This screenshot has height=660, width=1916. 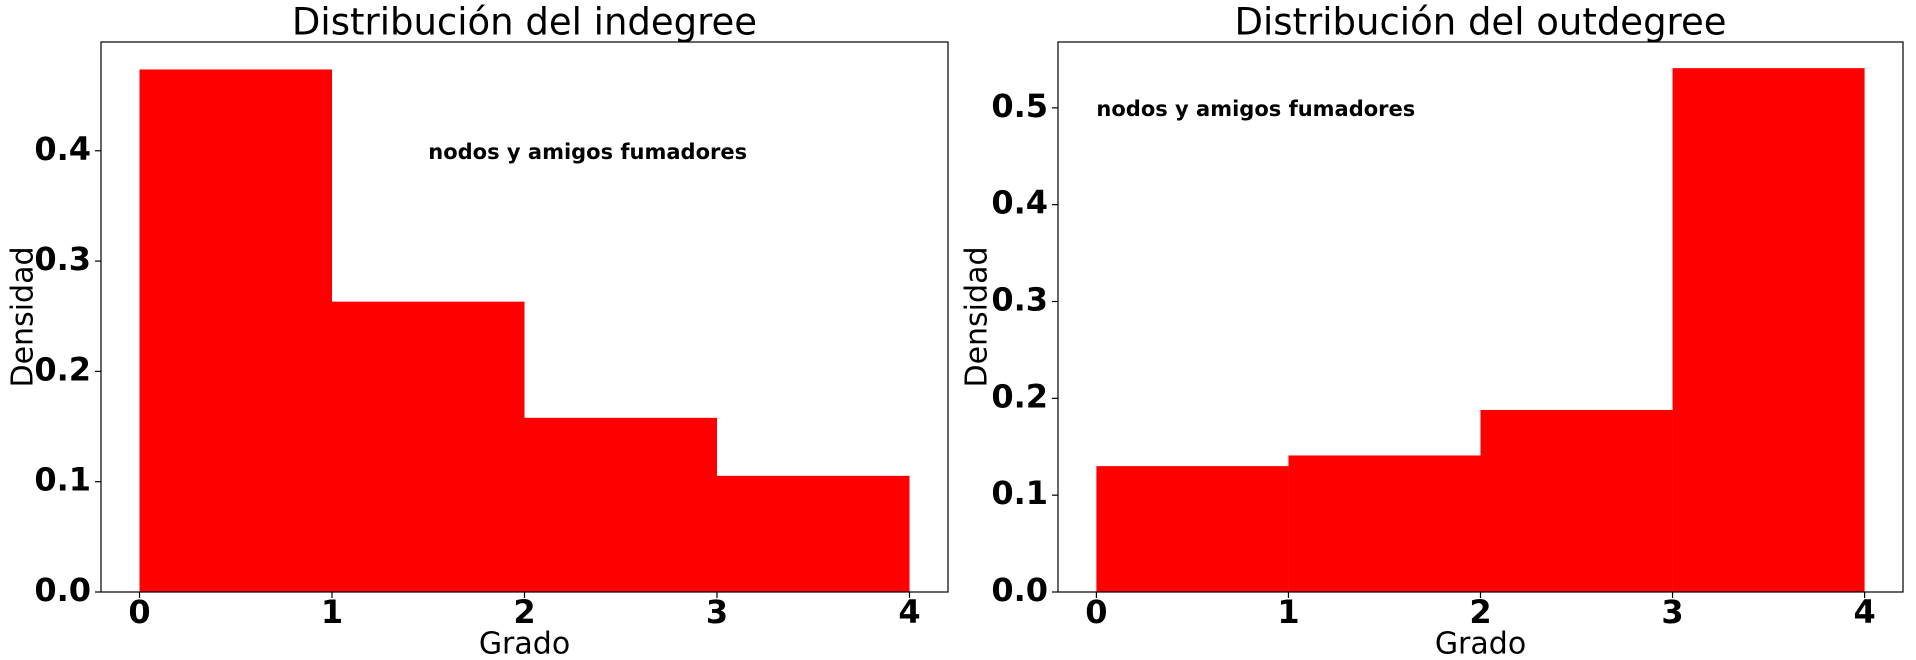 I want to click on chart-title: Distribución del outdegree, so click(x=1480, y=22).